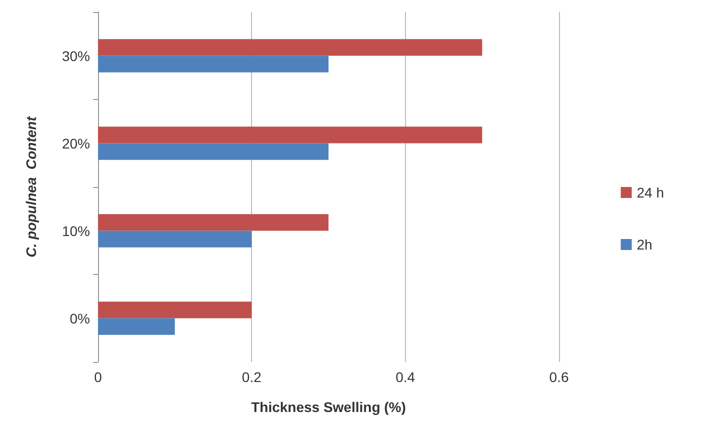 Image resolution: width=709 pixels, height=437 pixels. I want to click on legend-label: 2h, so click(644, 244).